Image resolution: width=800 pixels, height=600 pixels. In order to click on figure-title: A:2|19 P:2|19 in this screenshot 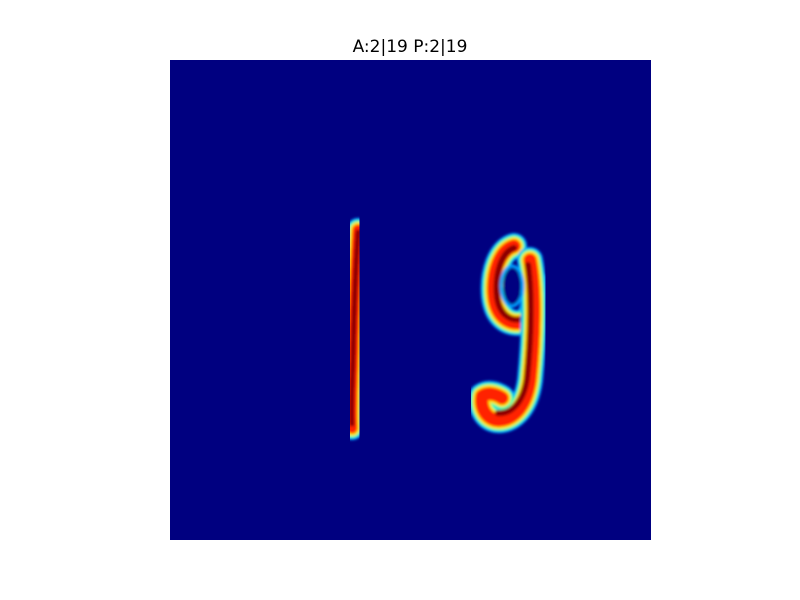, I will do `click(410, 47)`.